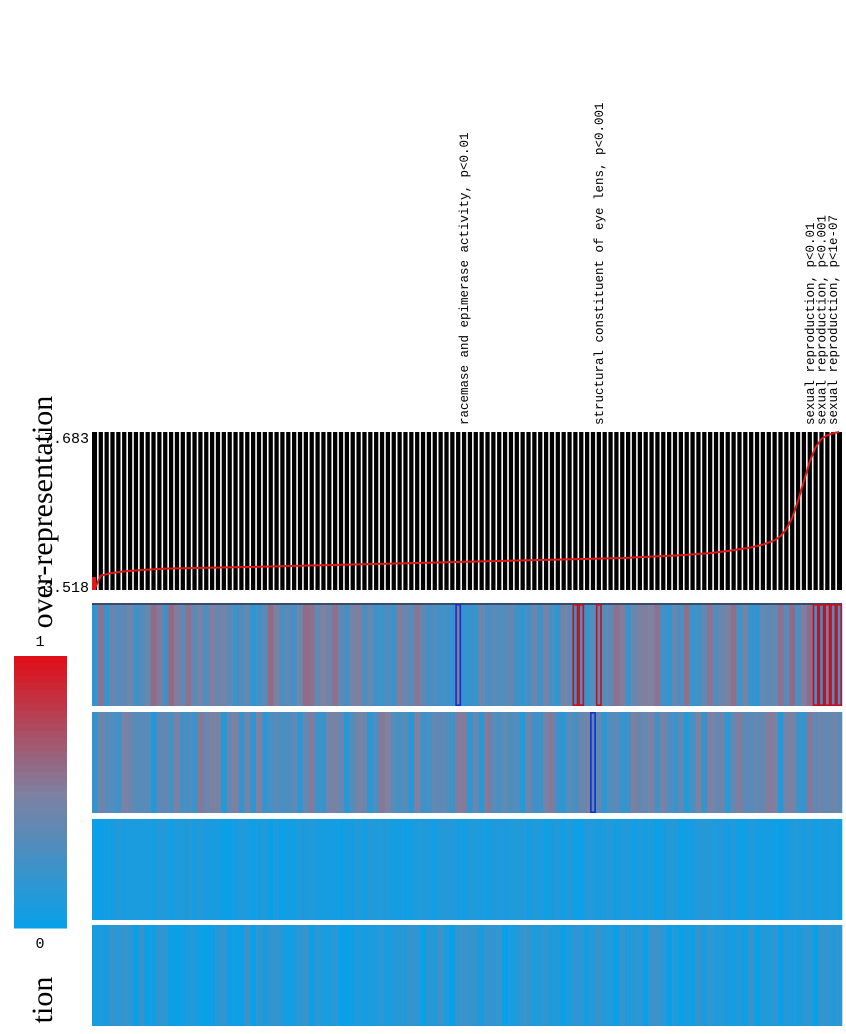  I want to click on highlighted-cell, so click(598, 654).